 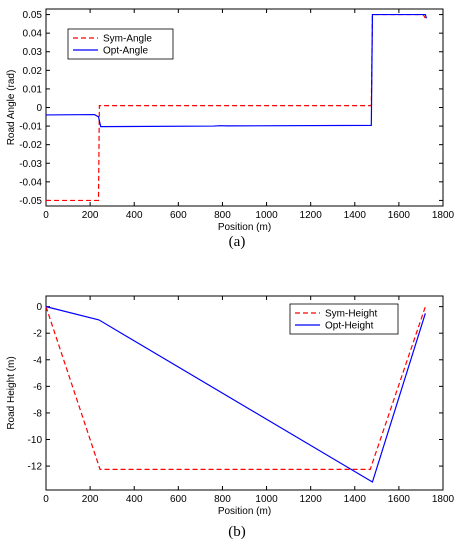 What do you see at coordinates (127, 39) in the screenshot?
I see `legend-label: Sym-Angle` at bounding box center [127, 39].